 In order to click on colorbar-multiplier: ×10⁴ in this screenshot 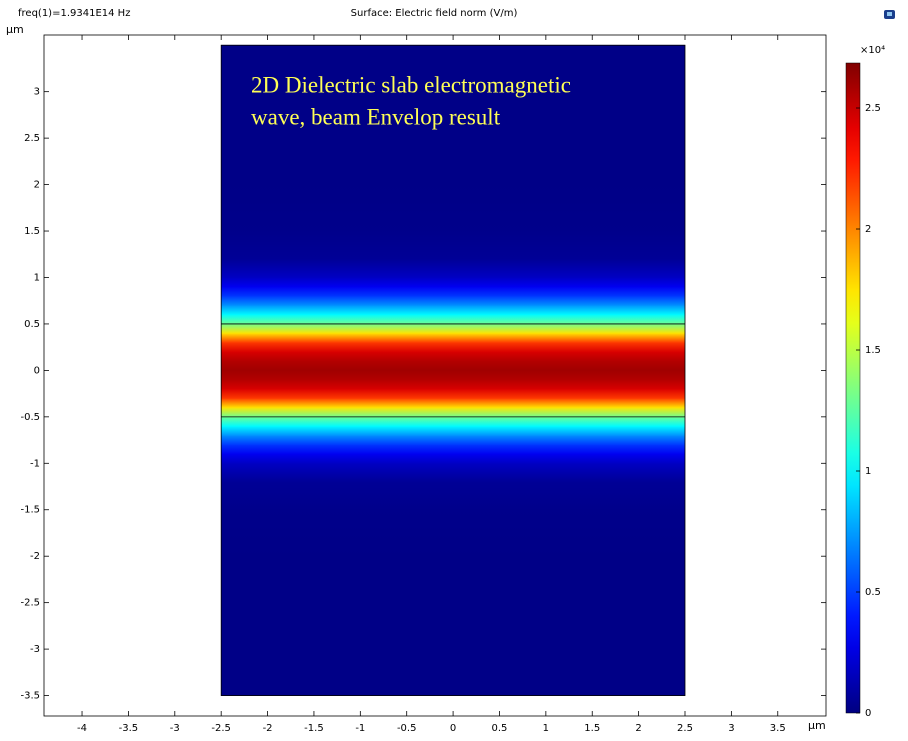, I will do `click(872, 50)`.